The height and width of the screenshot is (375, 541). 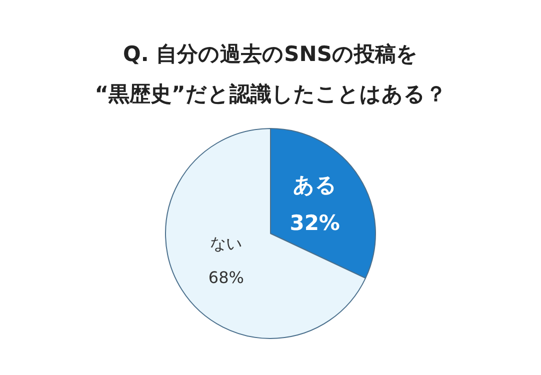 What do you see at coordinates (315, 222) in the screenshot?
I see `data-label: 32%` at bounding box center [315, 222].